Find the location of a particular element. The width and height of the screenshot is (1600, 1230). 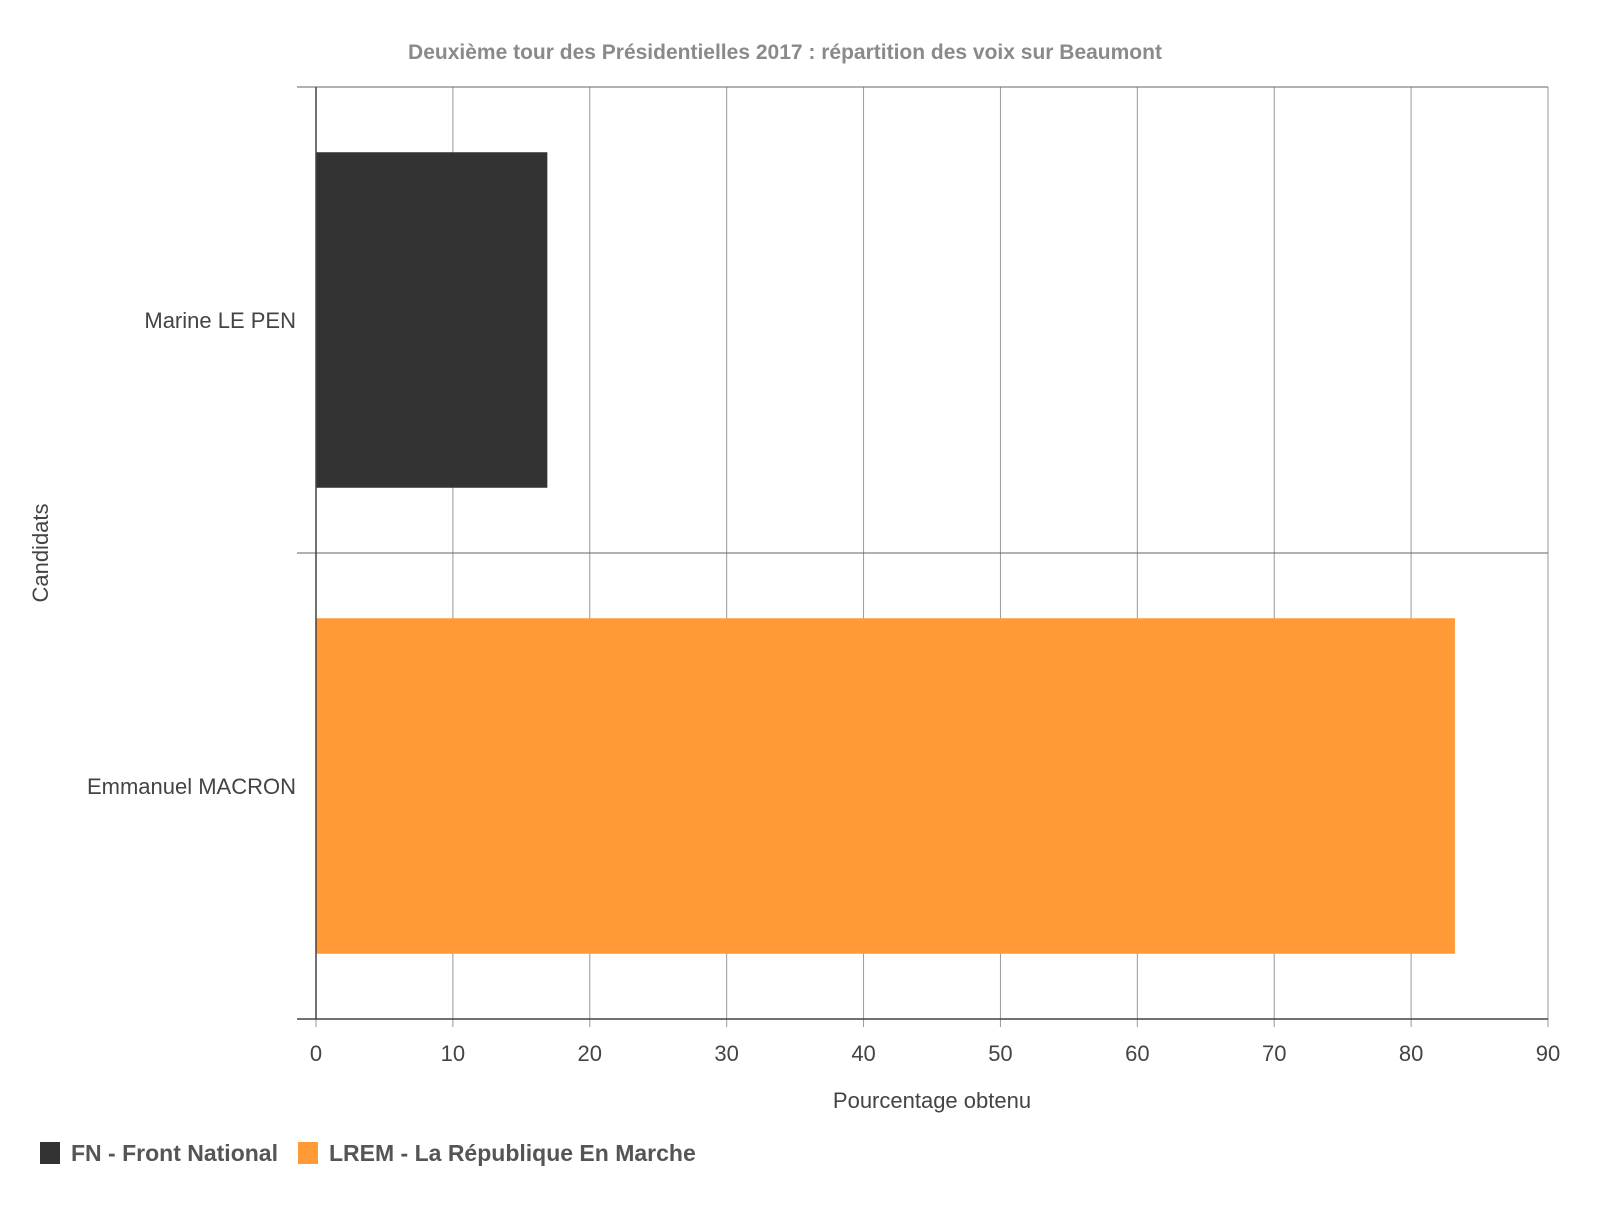

y-axis-title: Candidats is located at coordinates (40, 552).